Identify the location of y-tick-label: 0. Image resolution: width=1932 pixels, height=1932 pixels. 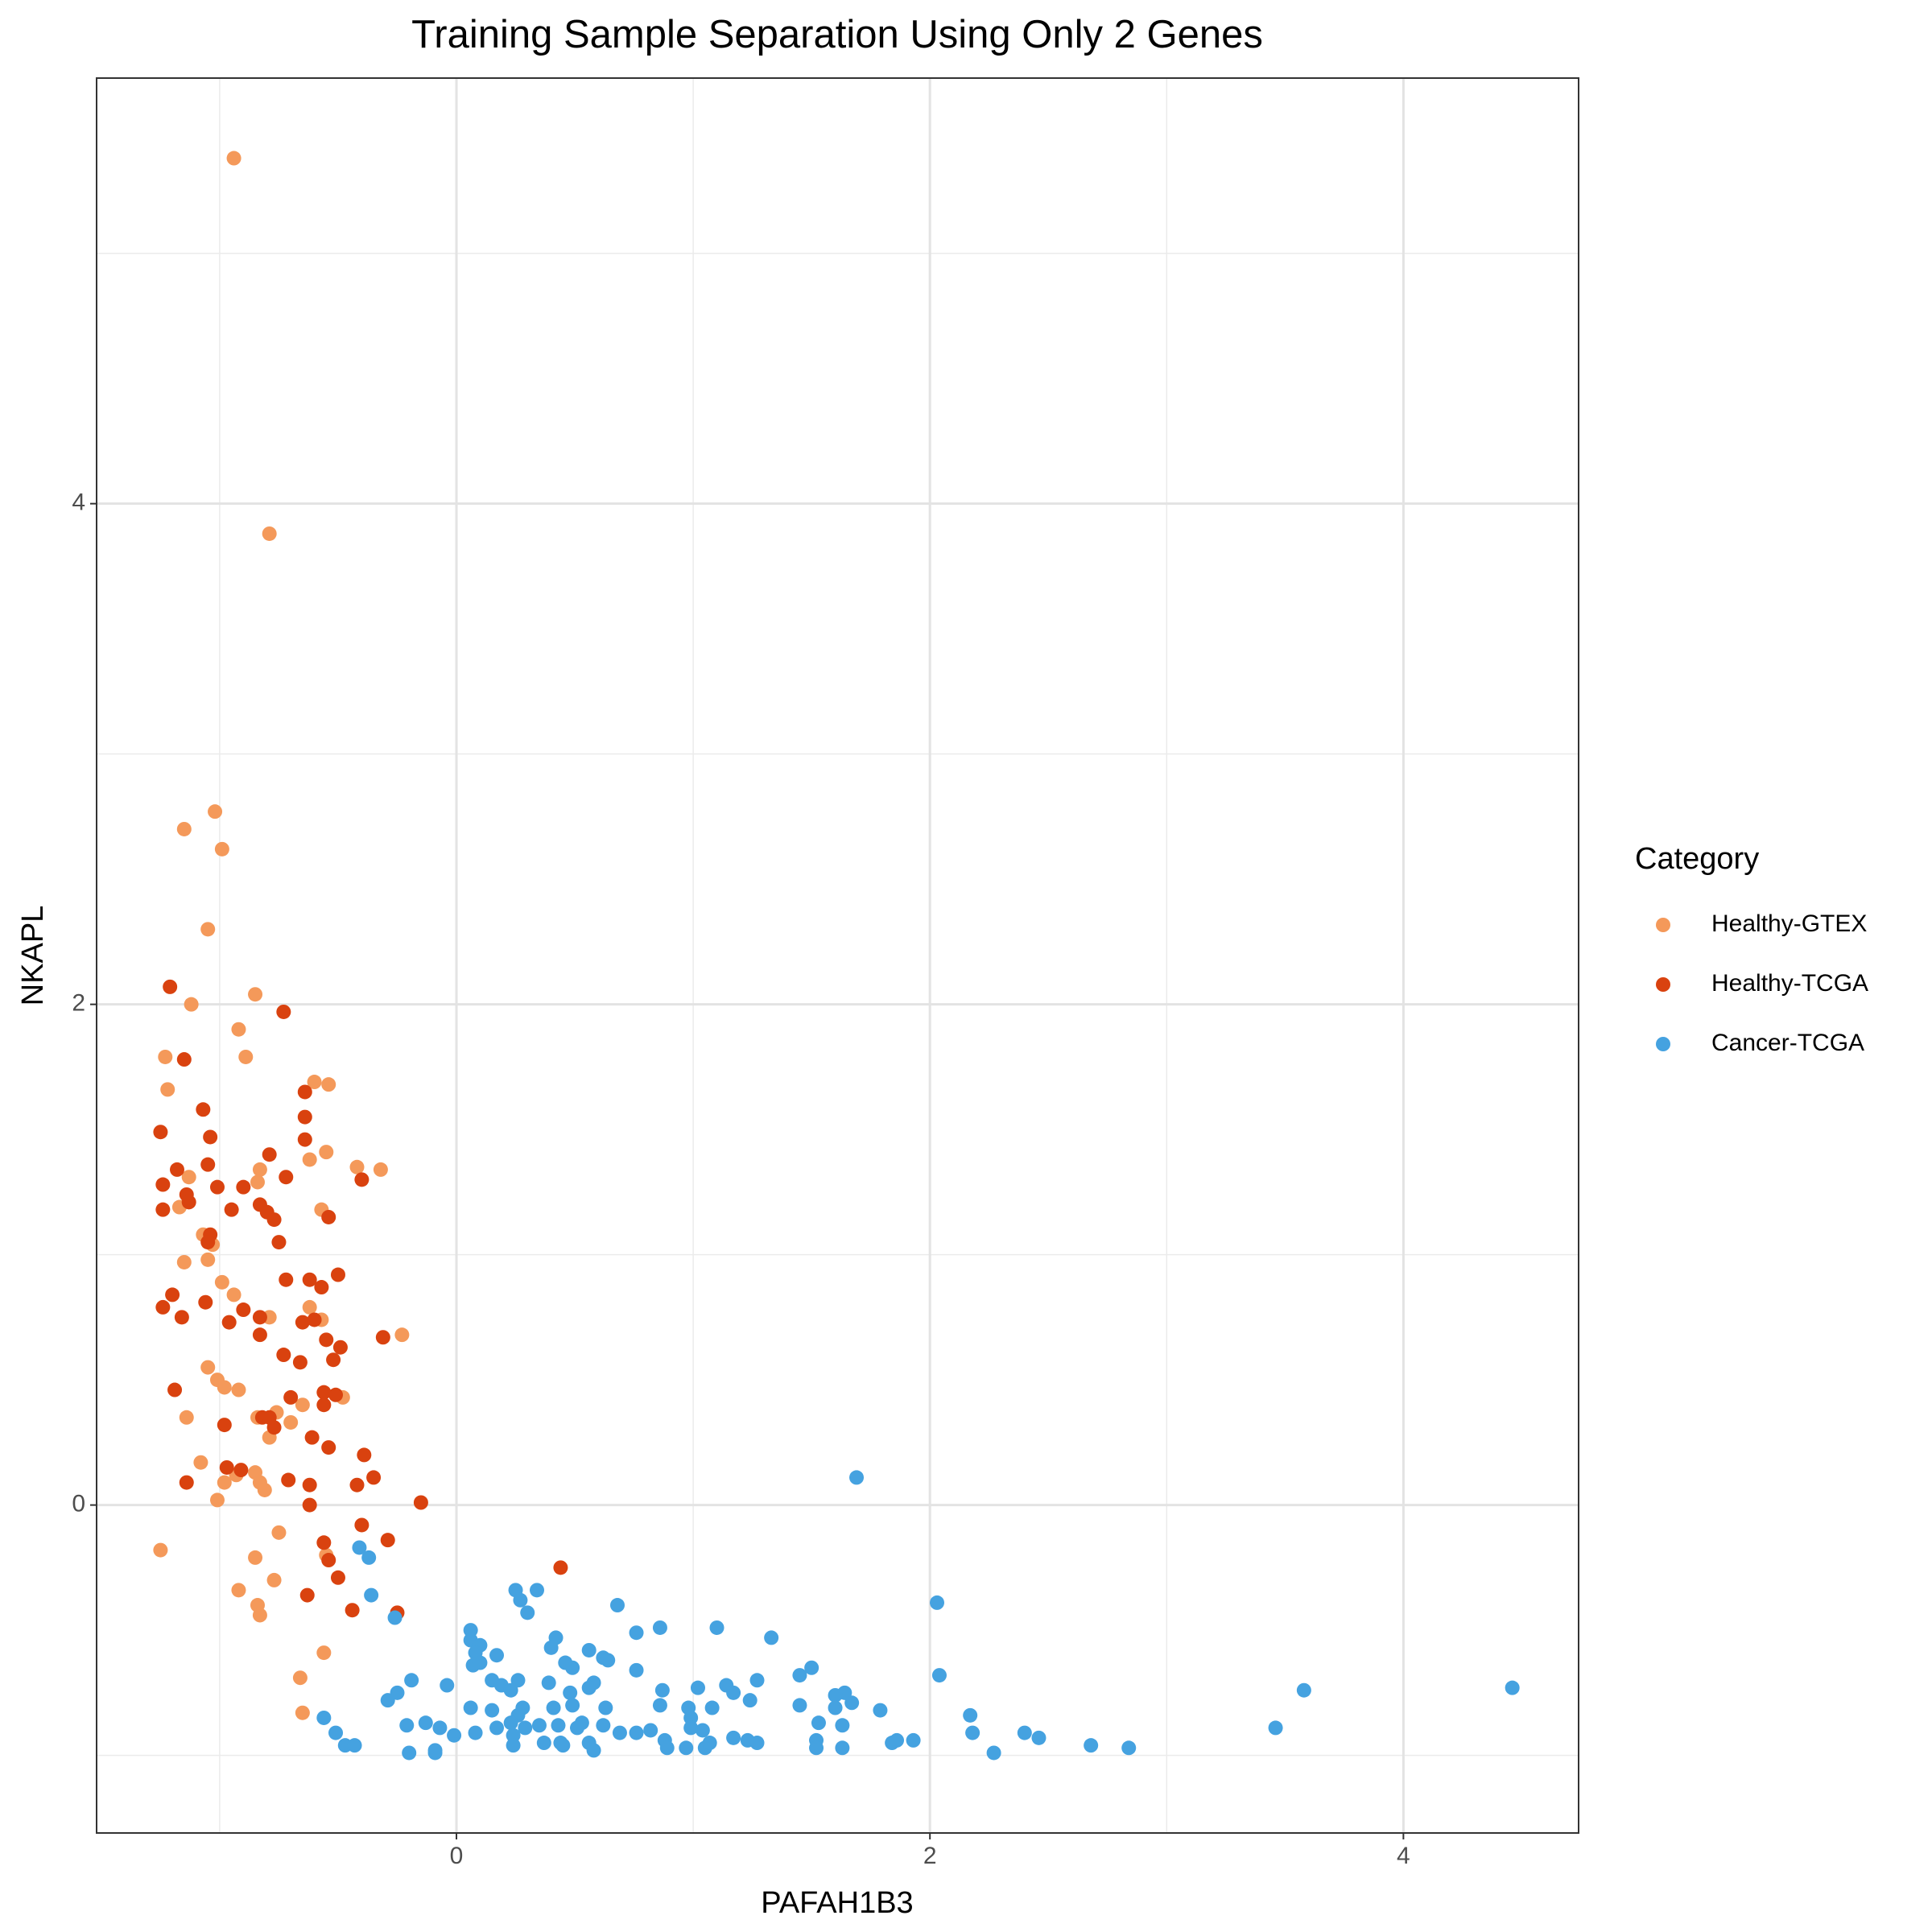
(78, 1504).